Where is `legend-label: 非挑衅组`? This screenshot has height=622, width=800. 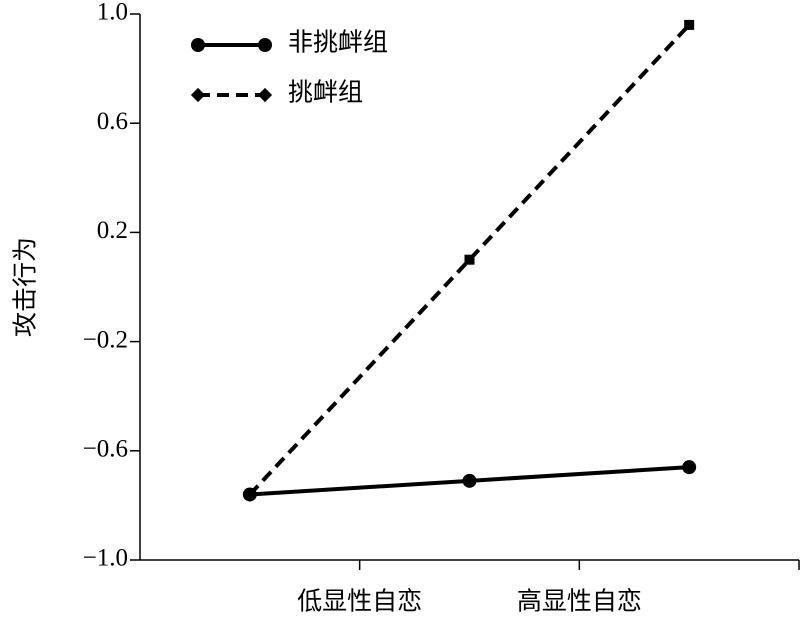
legend-label: 非挑衅组 is located at coordinates (338, 43).